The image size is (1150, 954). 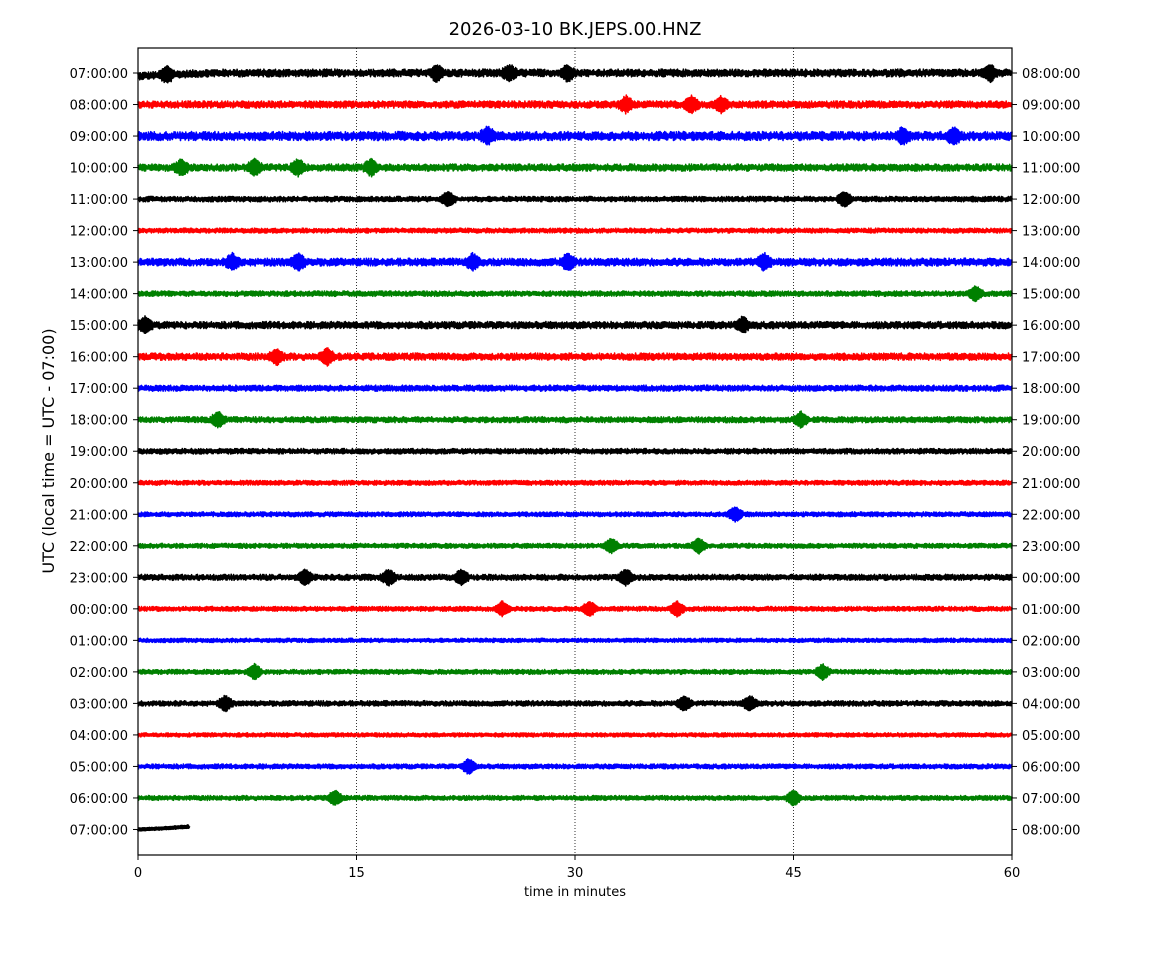 What do you see at coordinates (99, 515) in the screenshot?
I see `y-tick-label-left: 21:00:00` at bounding box center [99, 515].